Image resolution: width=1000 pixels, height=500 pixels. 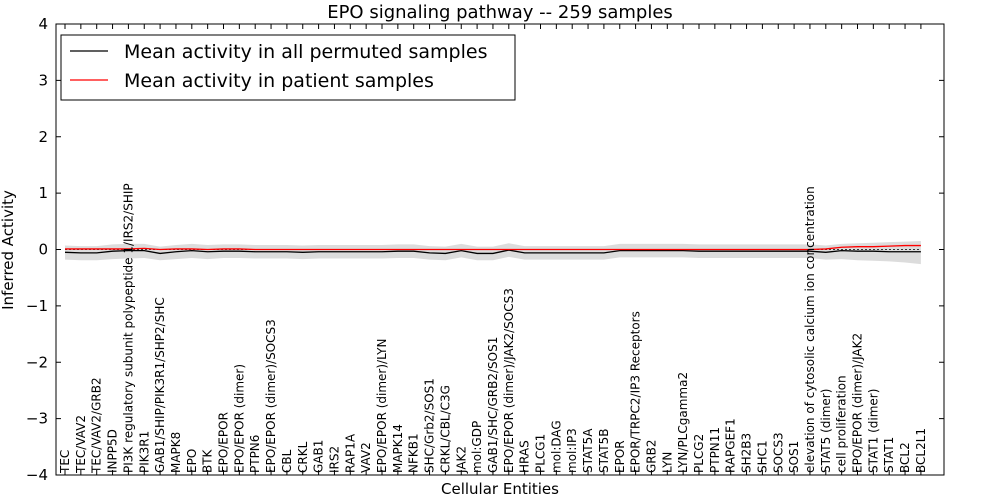 What do you see at coordinates (350, 453) in the screenshot?
I see `category-label: RAP1A` at bounding box center [350, 453].